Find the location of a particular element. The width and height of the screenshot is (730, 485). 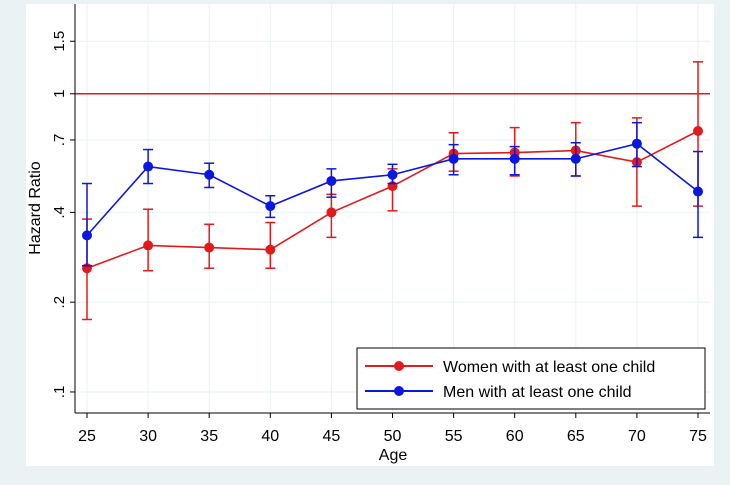

legend-label-women: Women with at least one child is located at coordinates (549, 367).